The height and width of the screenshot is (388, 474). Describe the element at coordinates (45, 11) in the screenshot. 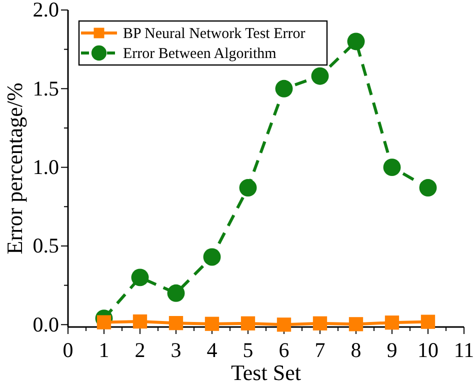

I see `y-tick-label: 2.0` at that location.